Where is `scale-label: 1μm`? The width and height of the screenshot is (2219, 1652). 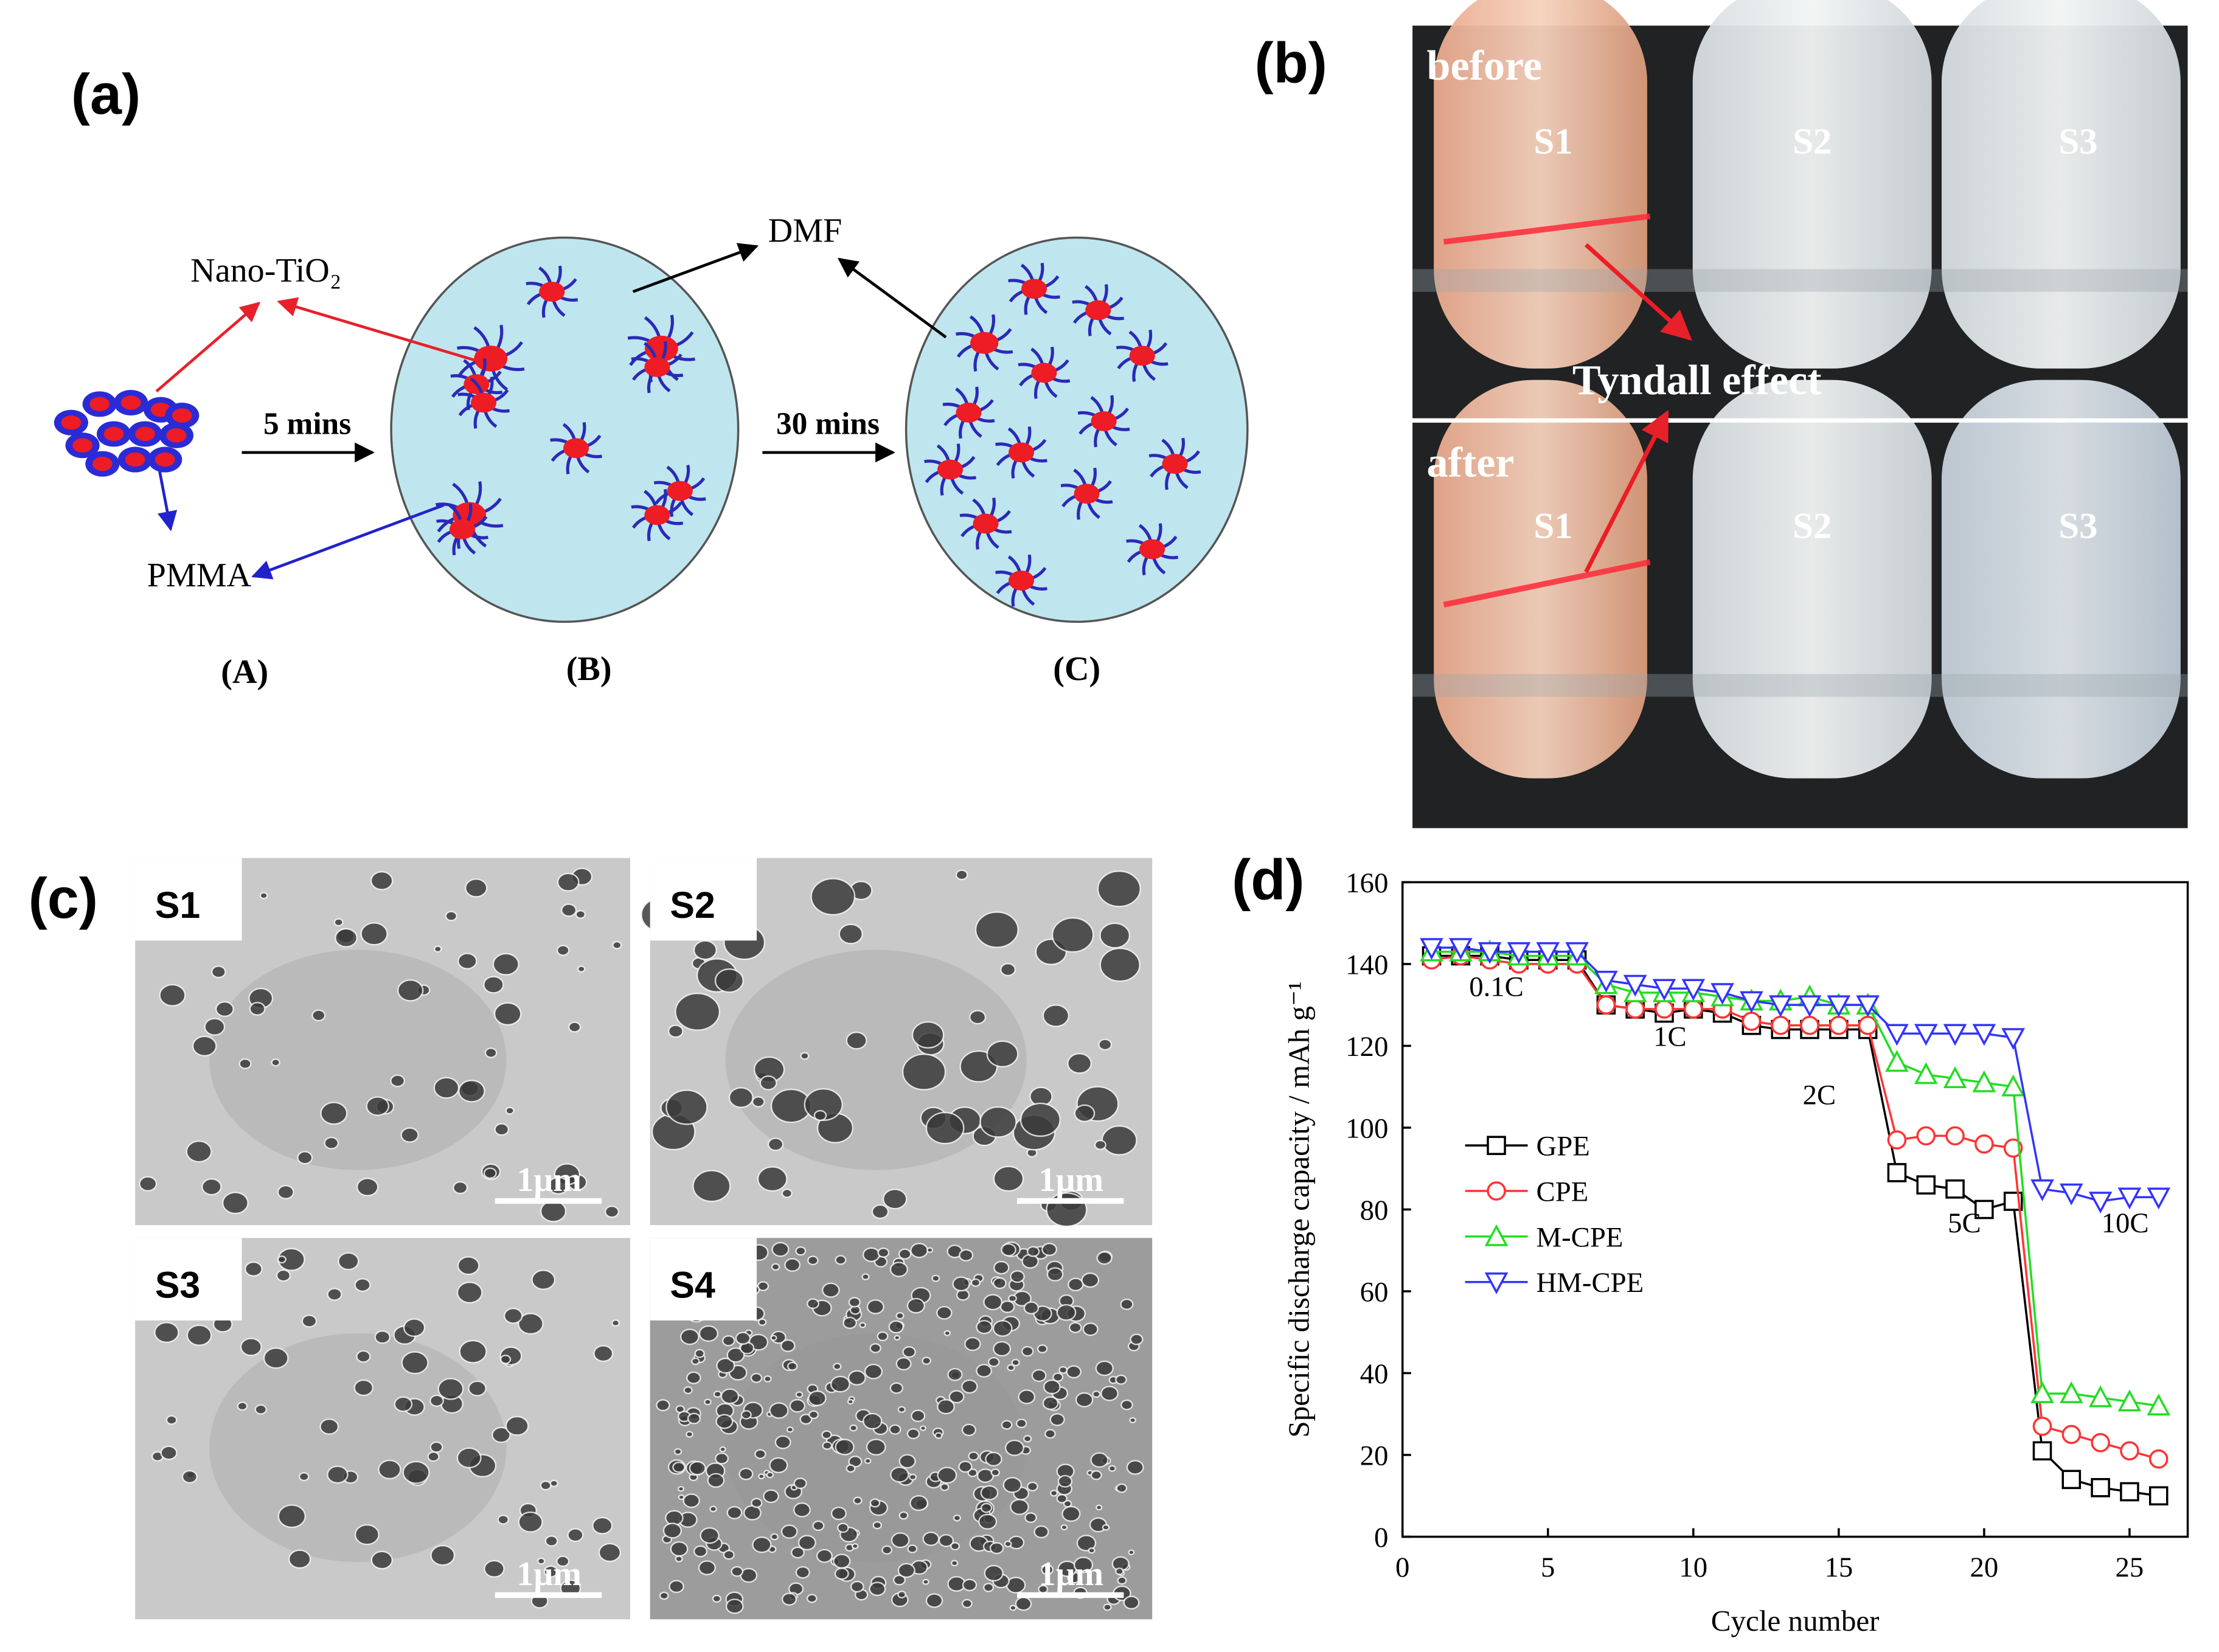 scale-label: 1μm is located at coordinates (1071, 1574).